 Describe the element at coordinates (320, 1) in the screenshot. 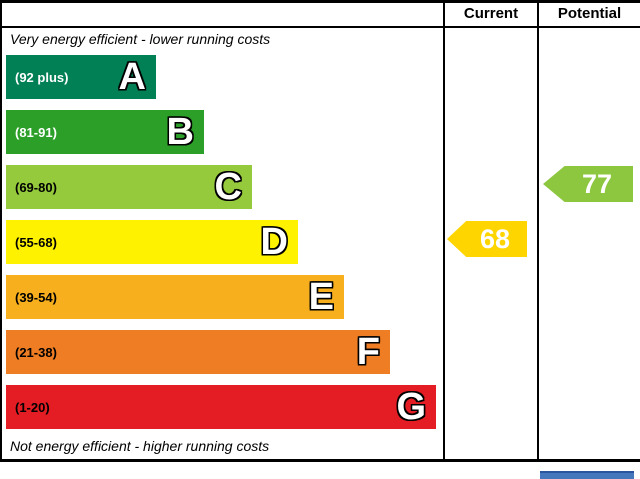

I see `table-border-top` at that location.